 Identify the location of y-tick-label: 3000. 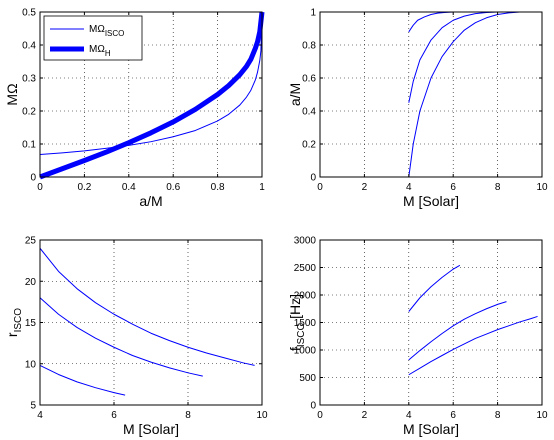
(305, 241).